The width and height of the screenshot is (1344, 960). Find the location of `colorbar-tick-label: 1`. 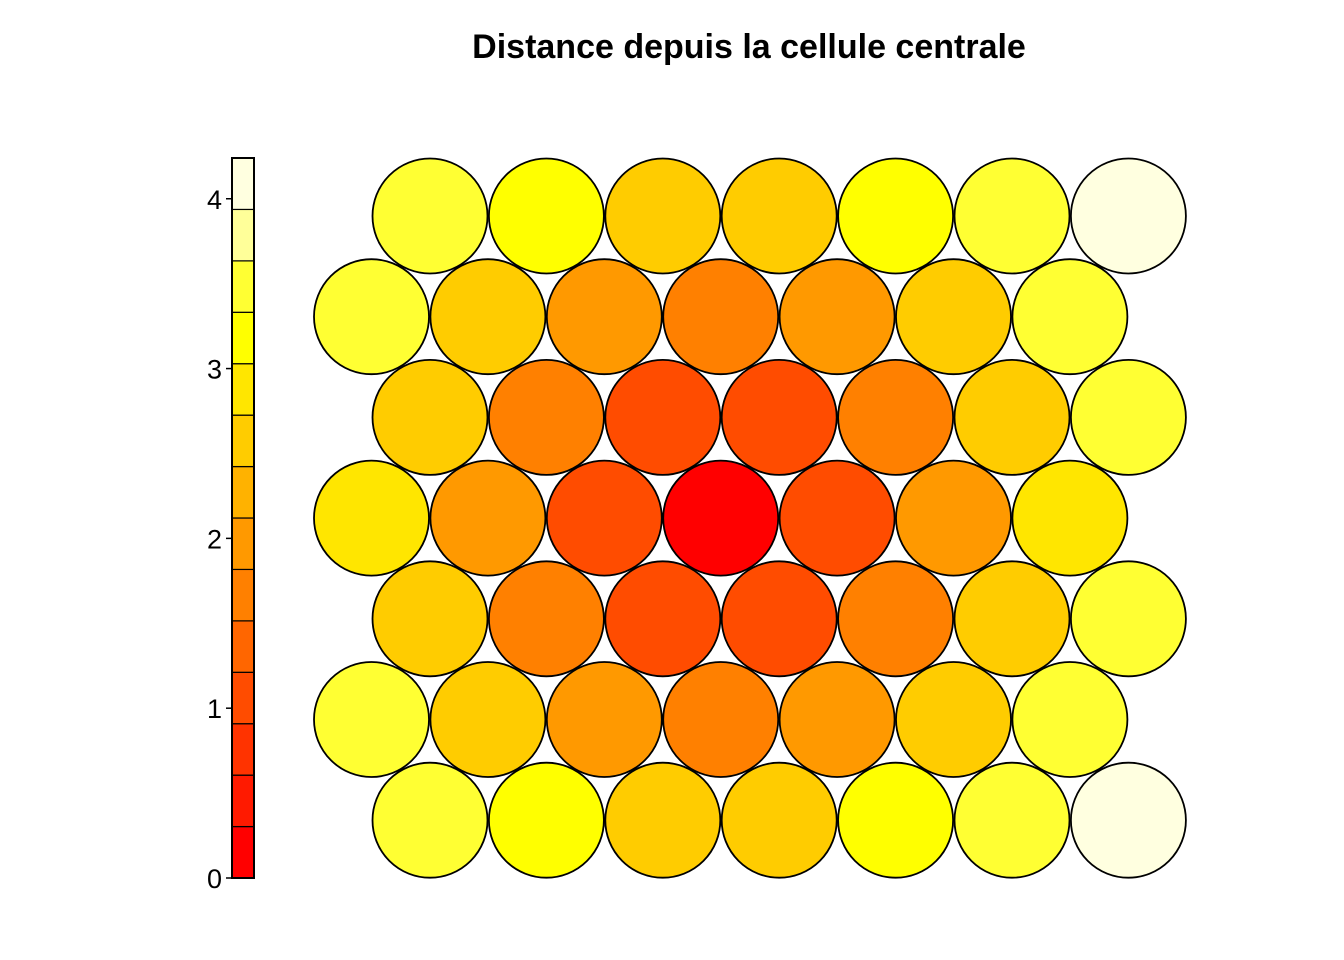

colorbar-tick-label: 1 is located at coordinates (214, 709).